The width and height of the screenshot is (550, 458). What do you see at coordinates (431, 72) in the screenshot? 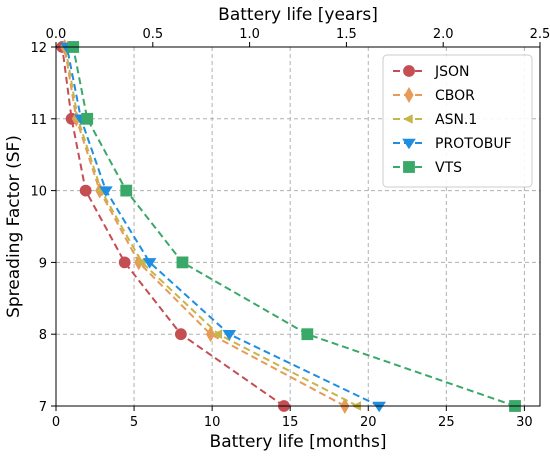
I see `legend-entry: JSON` at bounding box center [431, 72].